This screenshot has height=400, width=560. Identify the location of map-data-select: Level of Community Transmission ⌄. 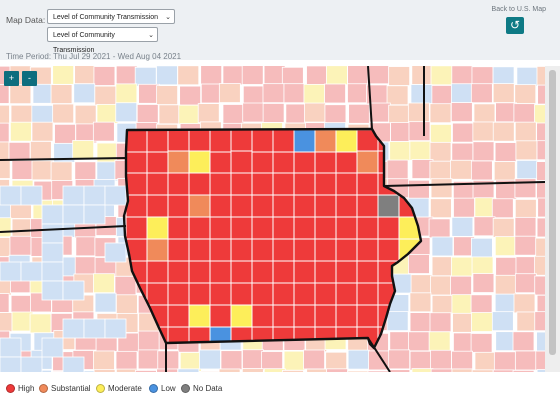
(111, 16).